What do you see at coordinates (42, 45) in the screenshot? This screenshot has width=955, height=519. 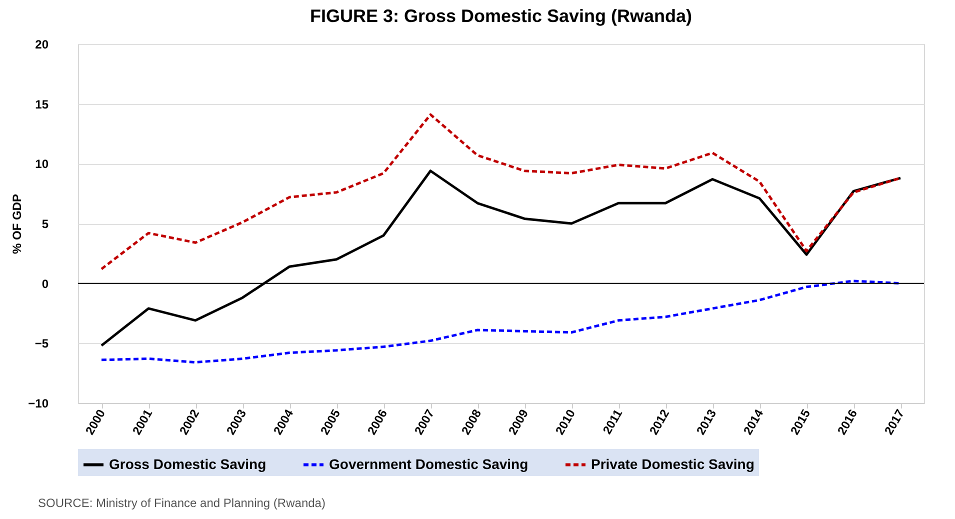 I see `y-tick-label: 20` at bounding box center [42, 45].